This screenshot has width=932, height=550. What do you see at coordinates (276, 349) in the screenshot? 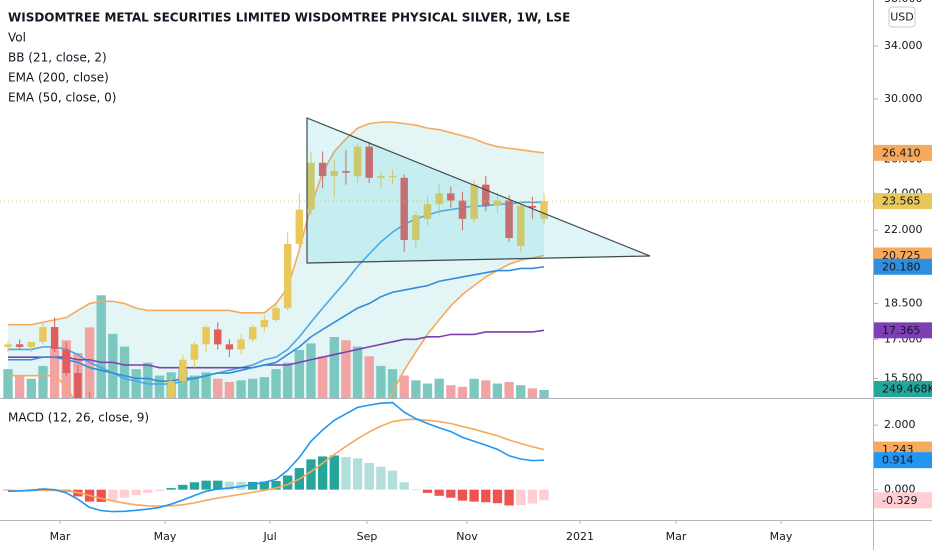
I see `ema-line` at bounding box center [276, 349].